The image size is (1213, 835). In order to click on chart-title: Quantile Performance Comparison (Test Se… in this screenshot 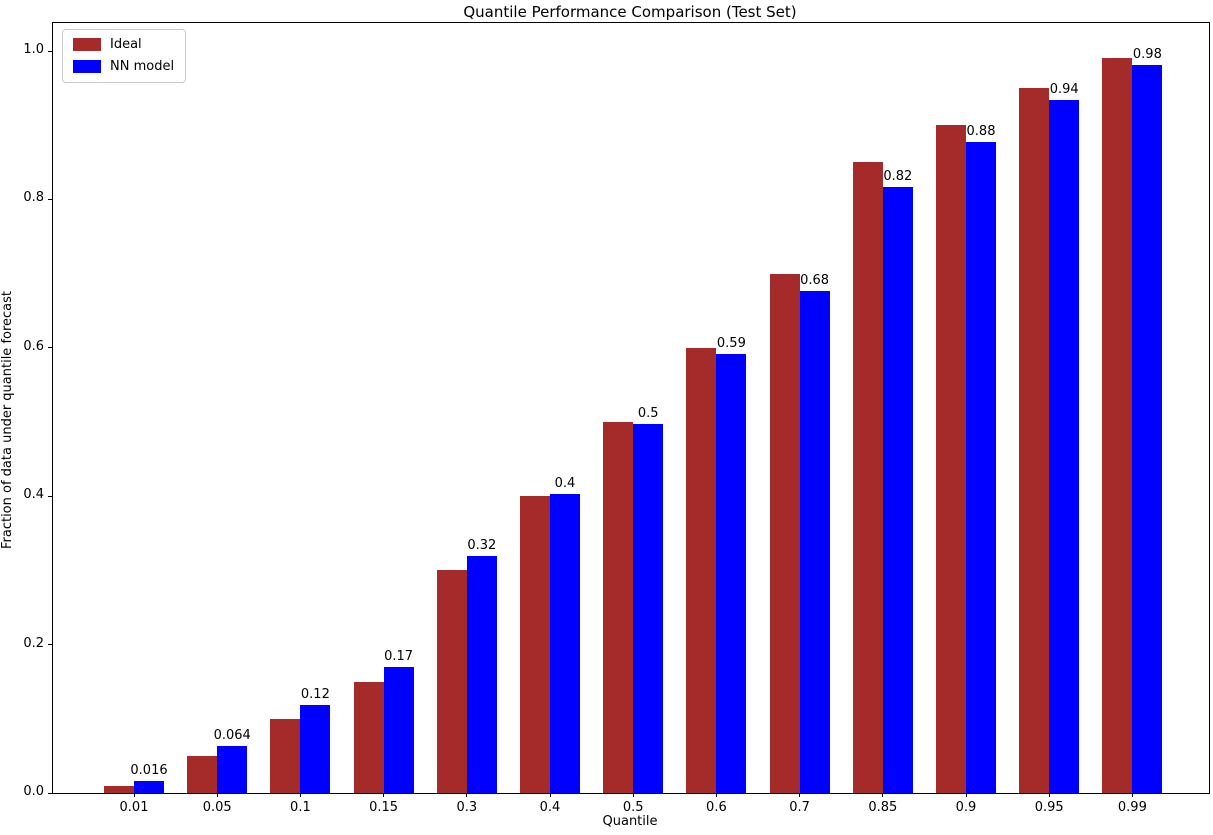, I will do `click(630, 12)`.